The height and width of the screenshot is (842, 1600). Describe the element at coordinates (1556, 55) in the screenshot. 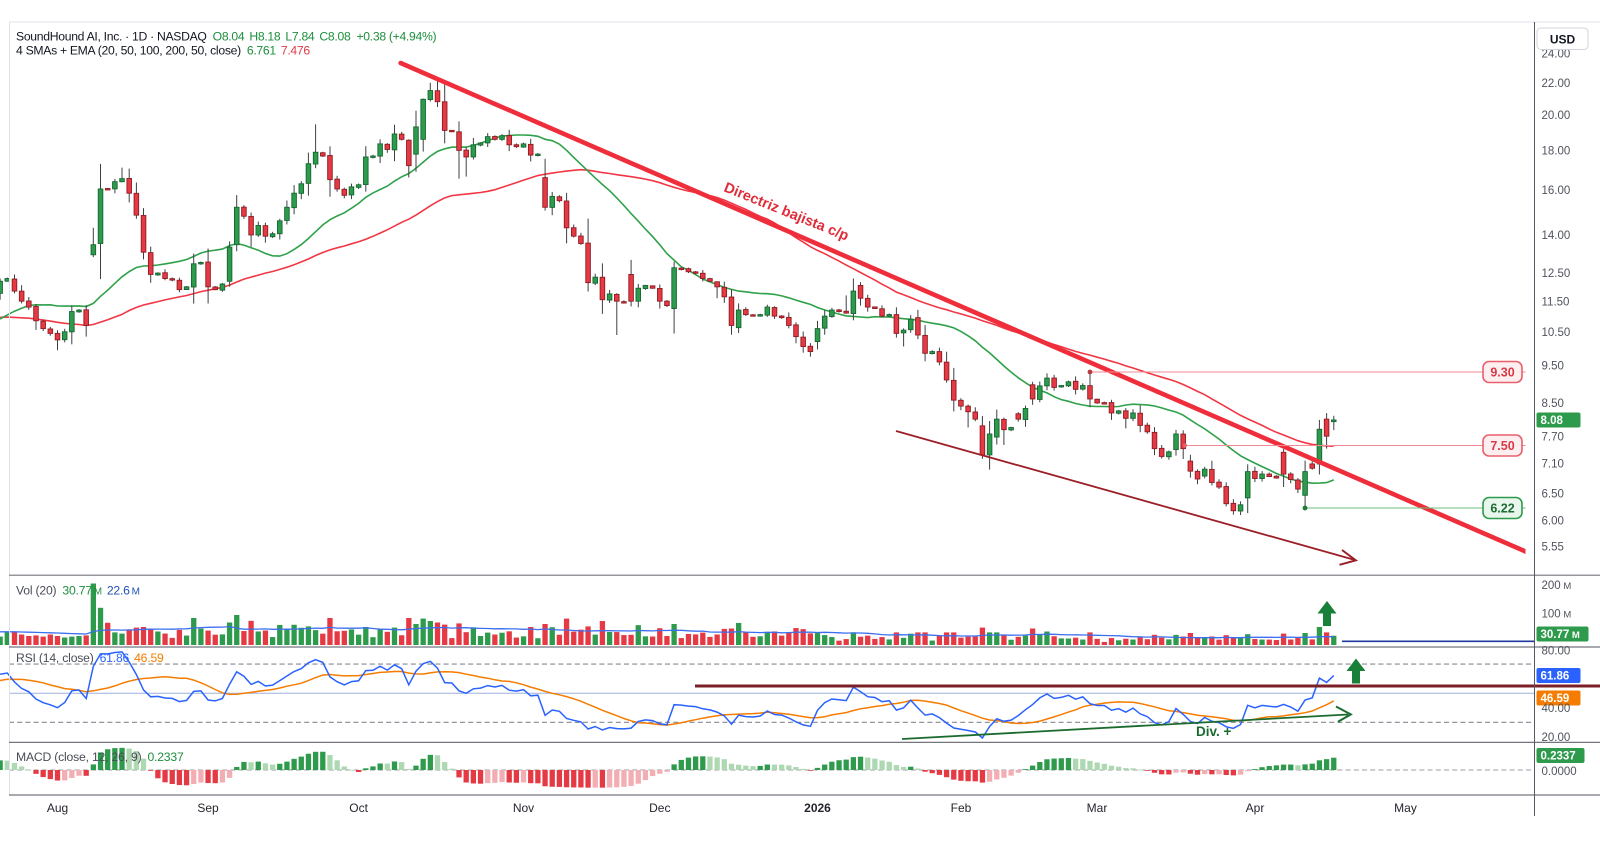

I see `svg-text: 24.00` at that location.